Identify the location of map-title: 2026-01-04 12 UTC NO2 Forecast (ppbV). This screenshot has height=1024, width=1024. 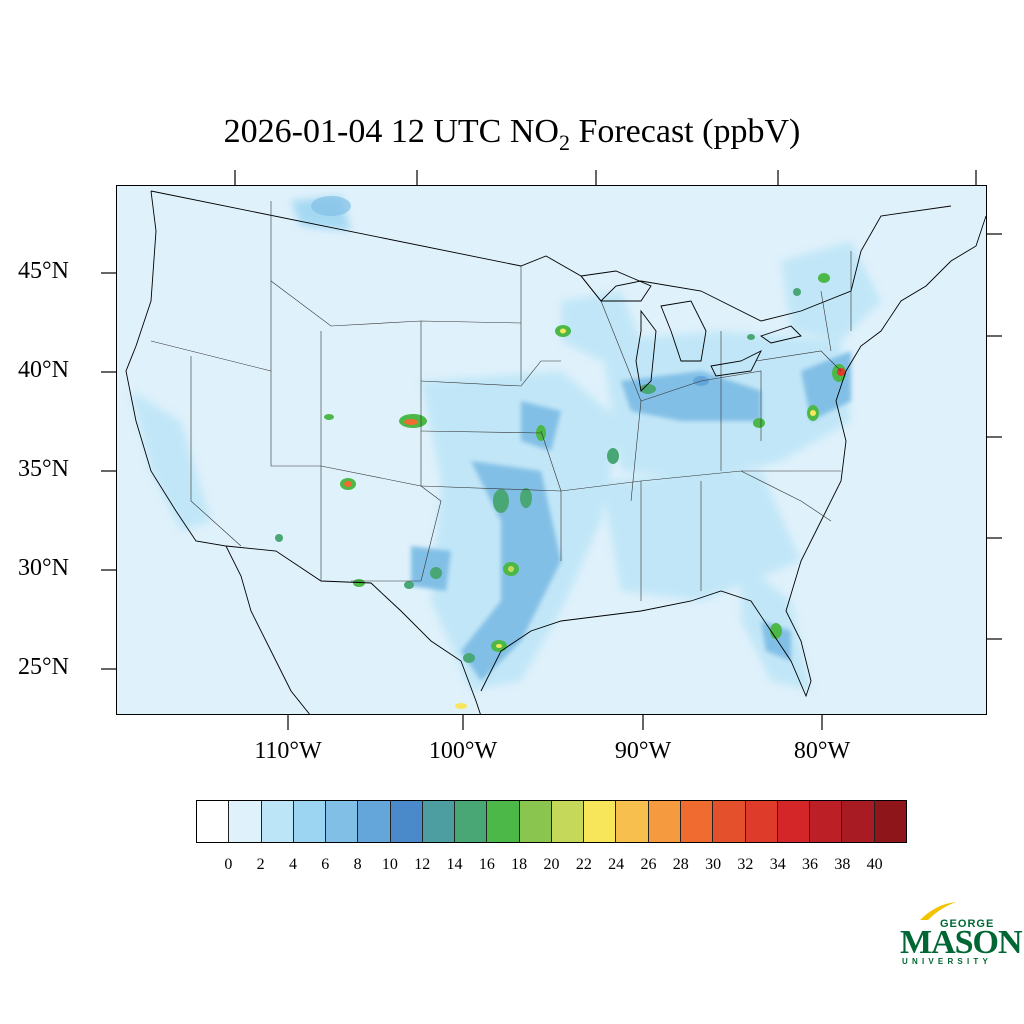
(512, 134).